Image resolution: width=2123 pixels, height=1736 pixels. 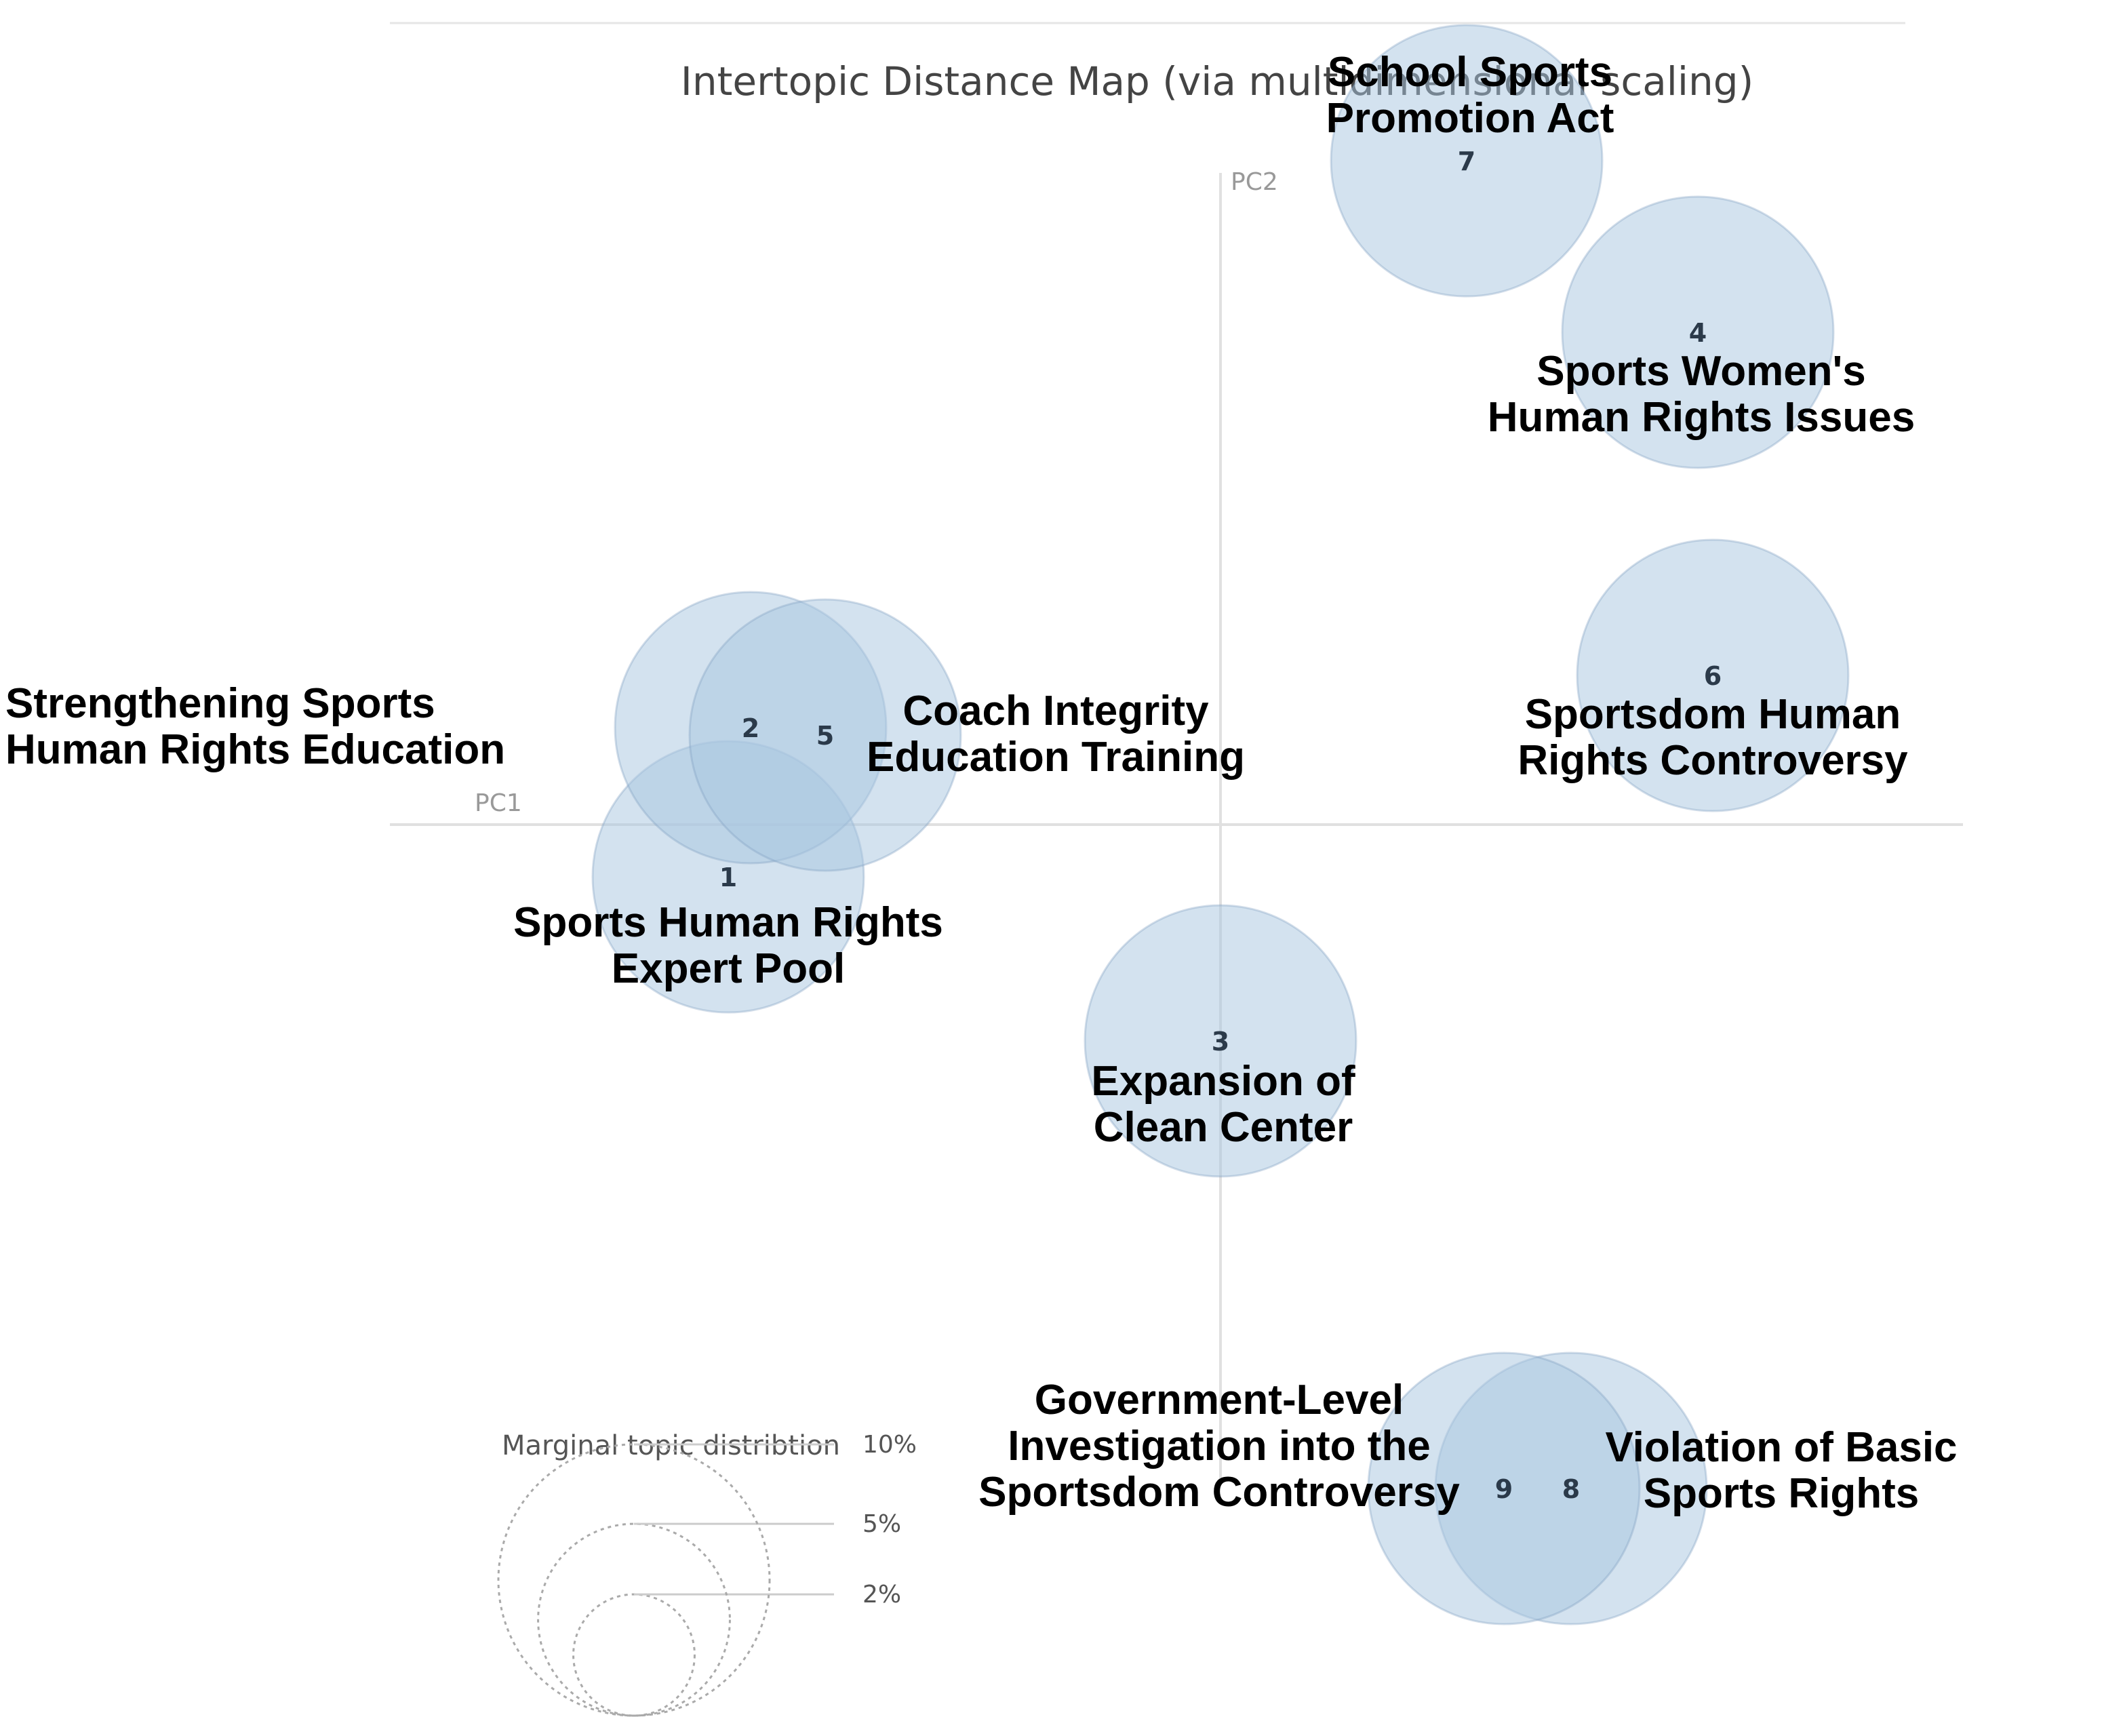 What do you see at coordinates (728, 922) in the screenshot?
I see `topic-label-1-line-1: Sports Human Rights` at bounding box center [728, 922].